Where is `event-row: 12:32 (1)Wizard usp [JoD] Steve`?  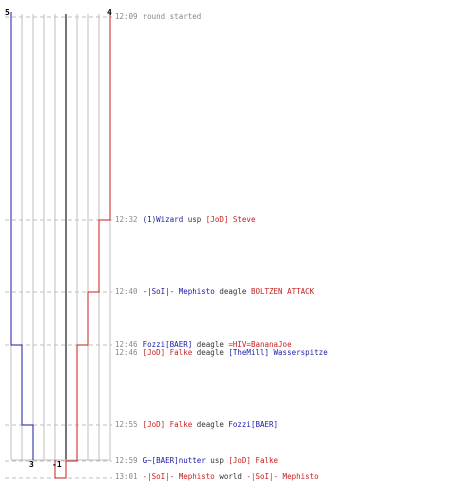
event-row: 12:32 (1)Wizard usp [JoD] Steve is located at coordinates (185, 219).